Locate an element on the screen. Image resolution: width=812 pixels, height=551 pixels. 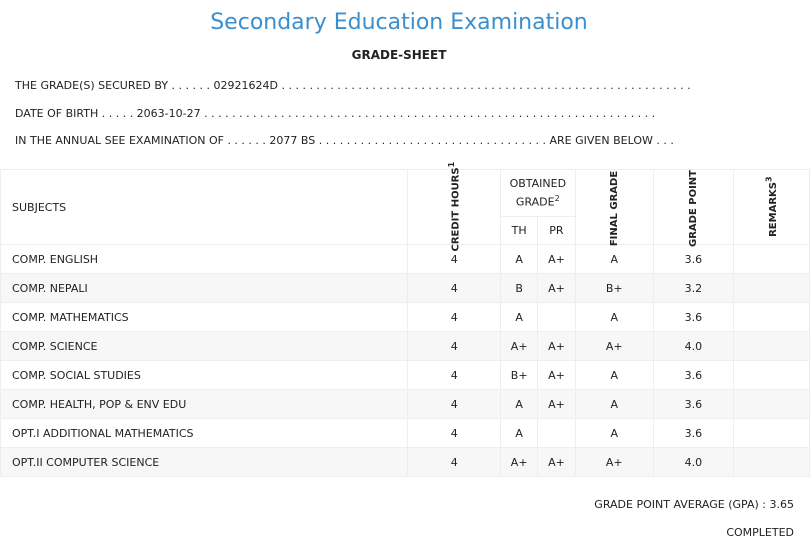
table-row: COMP. MATHEMATICS 4 A A 3.6 is located at coordinates (405, 317).